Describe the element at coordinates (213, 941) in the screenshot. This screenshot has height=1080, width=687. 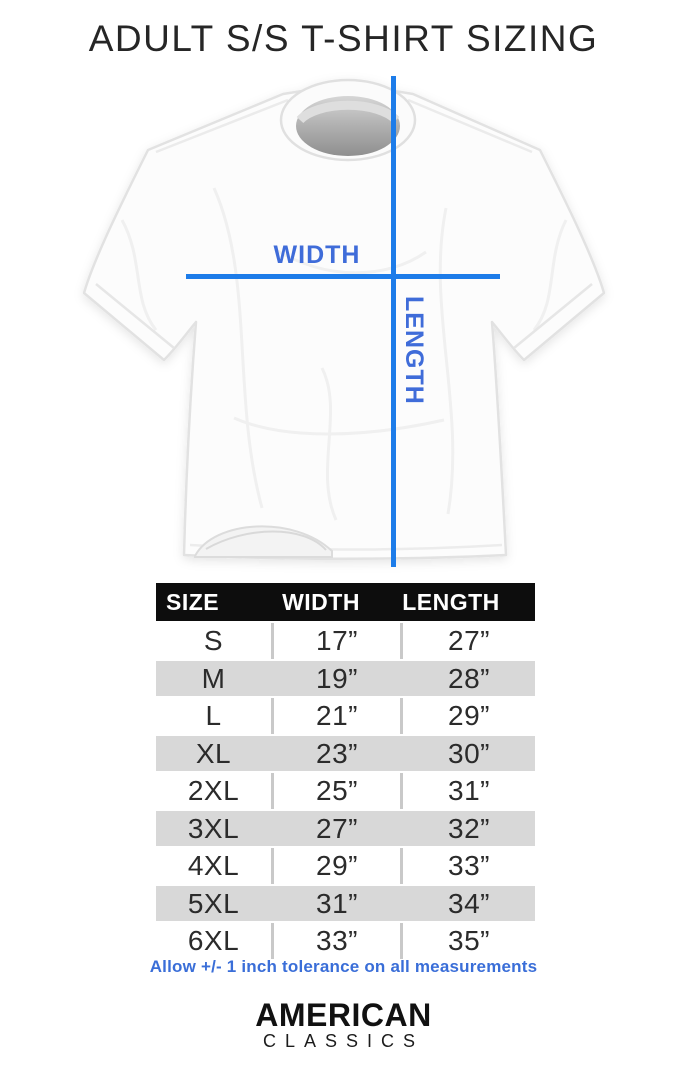
I see `size-cell: 6XL` at that location.